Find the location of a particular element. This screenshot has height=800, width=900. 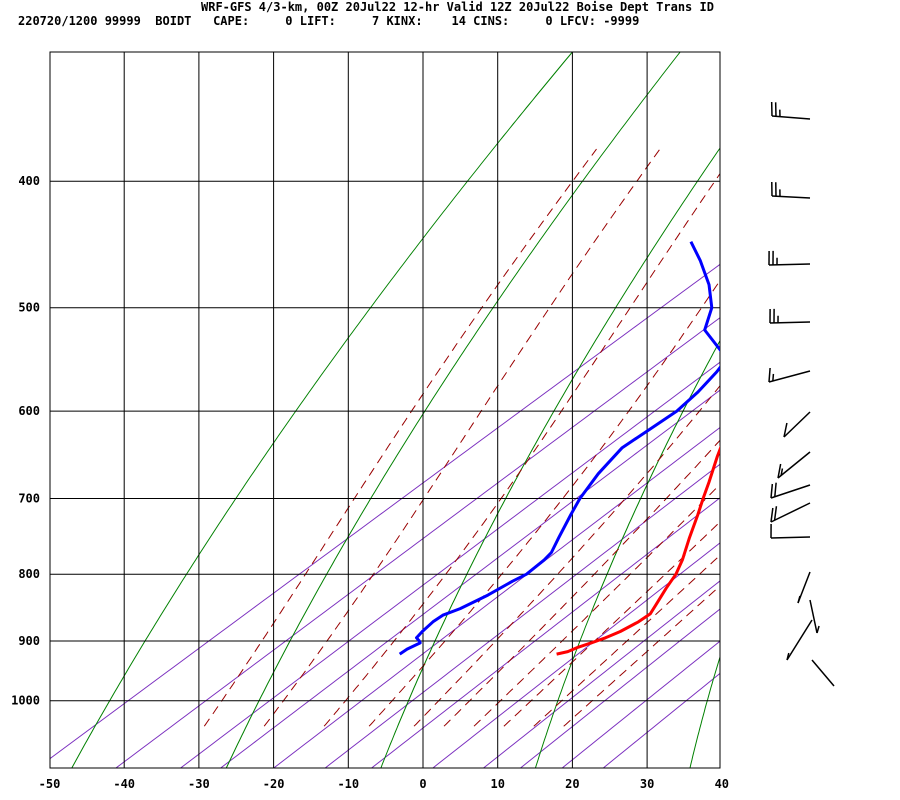

y-tick-label: 600 is located at coordinates (29, 411).